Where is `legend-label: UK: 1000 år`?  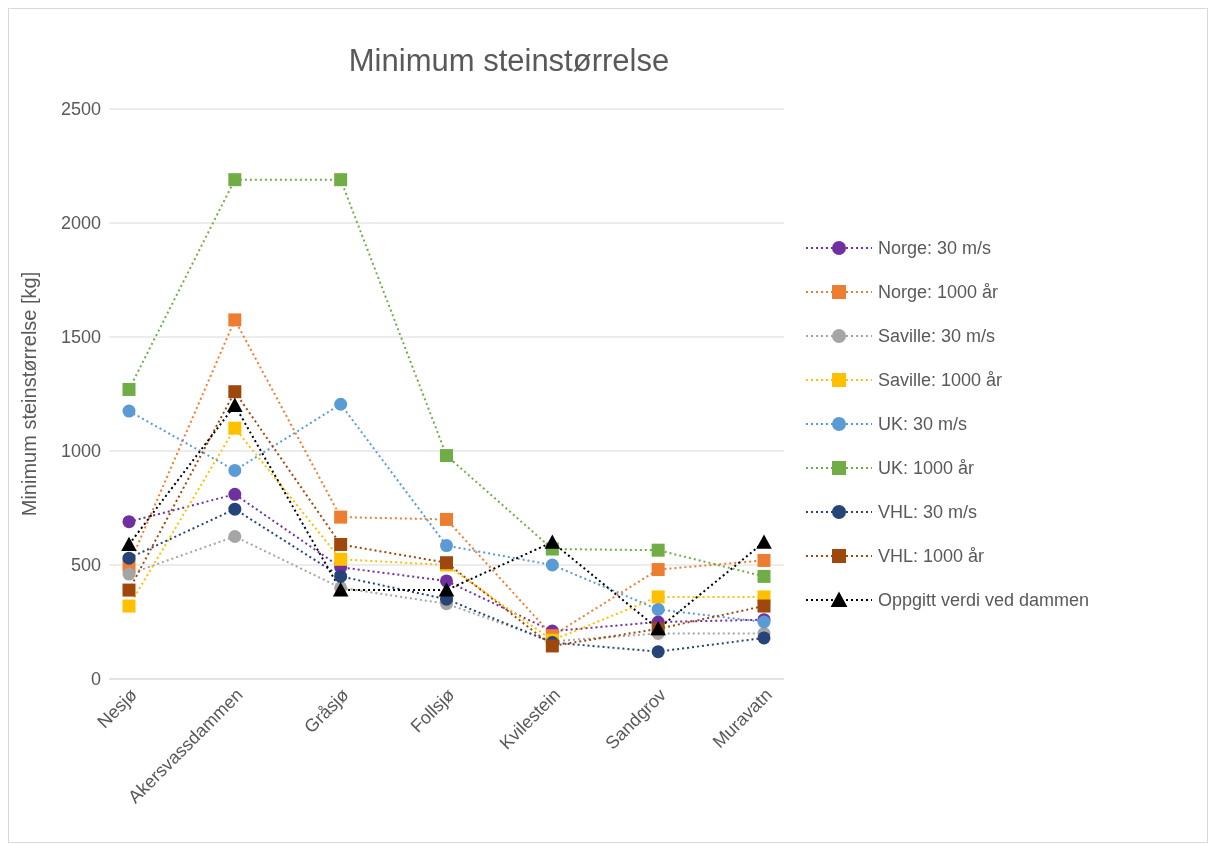 legend-label: UK: 1000 år is located at coordinates (926, 468).